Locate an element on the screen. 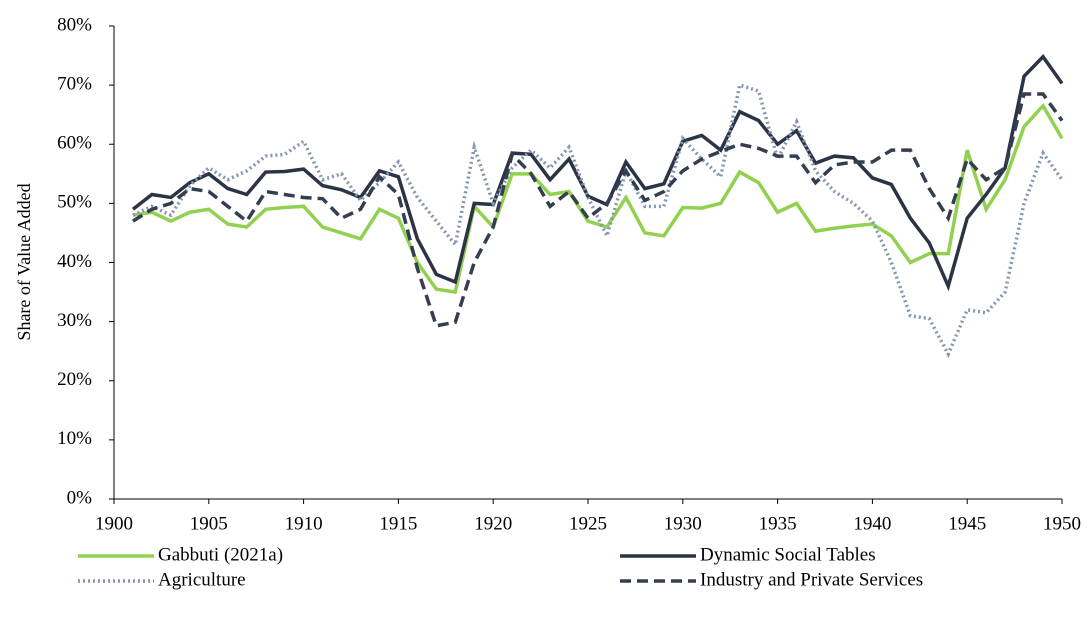  x-tick-label: 1915 is located at coordinates (398, 523).